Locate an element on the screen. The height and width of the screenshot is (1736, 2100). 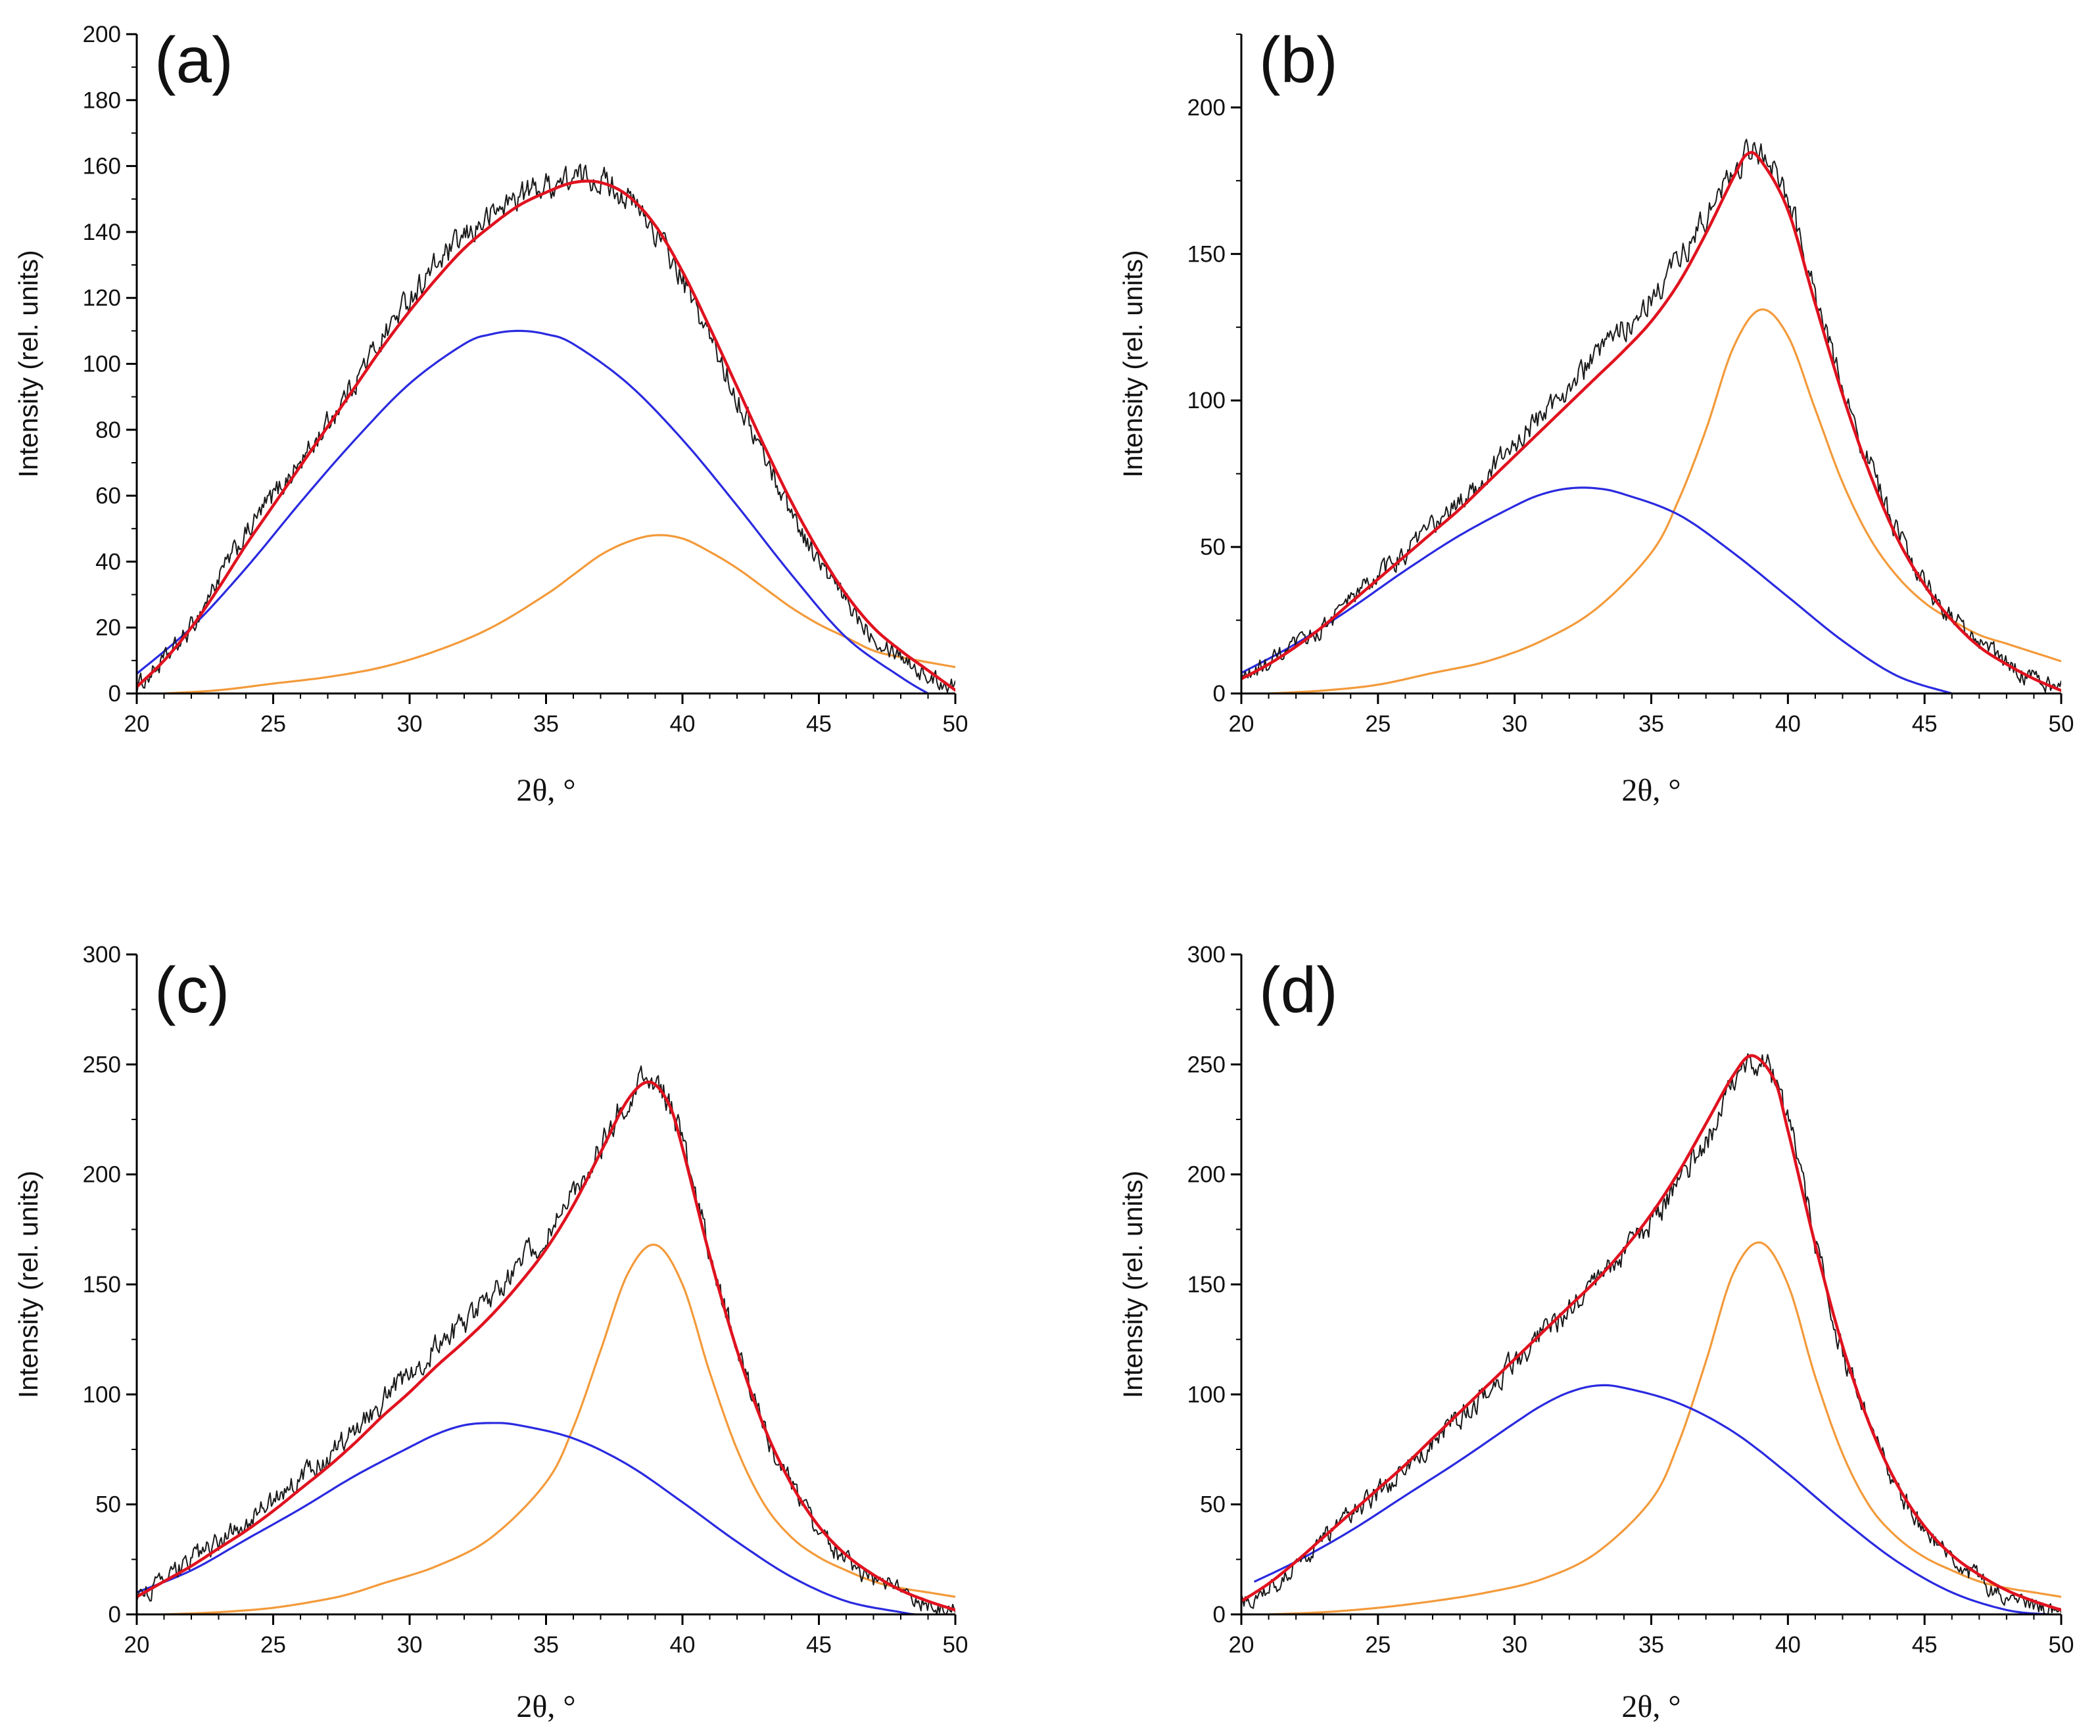
series-component1-a is located at coordinates (533, 511).